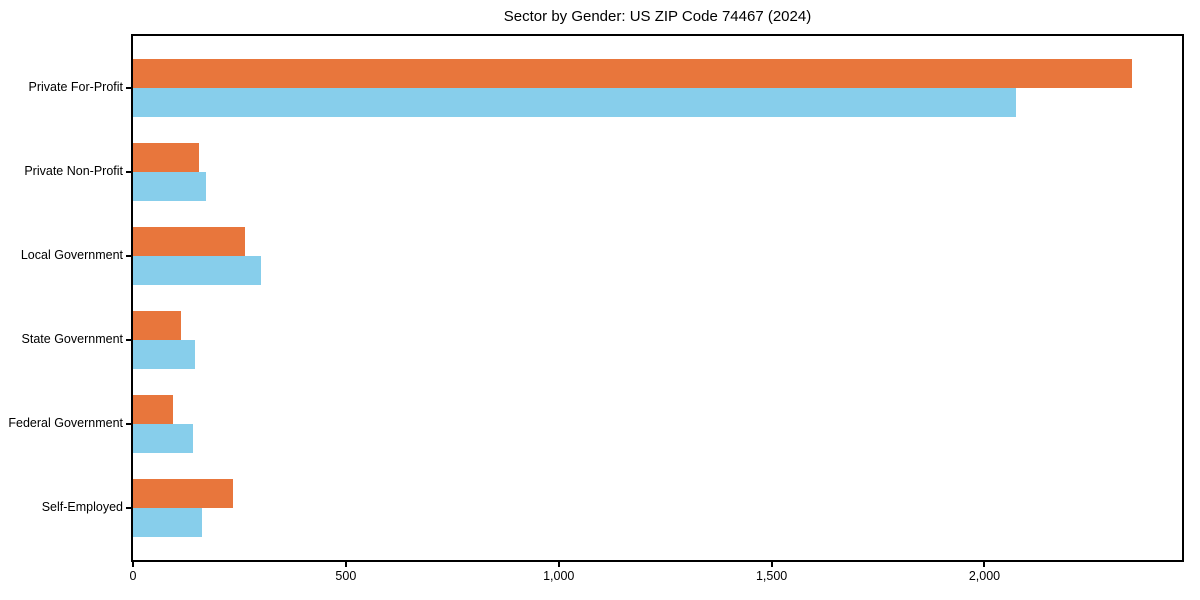 This screenshot has width=1200, height=600. Describe the element at coordinates (72, 339) in the screenshot. I see `y-axis-label-3: State Government` at that location.